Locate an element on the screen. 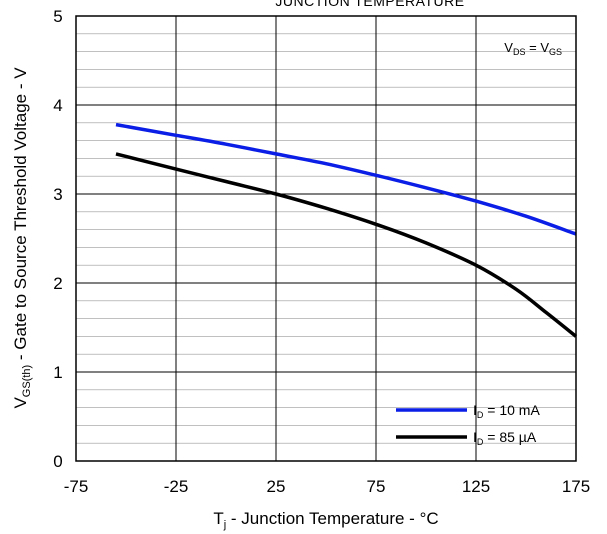 The height and width of the screenshot is (534, 607). y-tick-label: 2 is located at coordinates (57, 283).